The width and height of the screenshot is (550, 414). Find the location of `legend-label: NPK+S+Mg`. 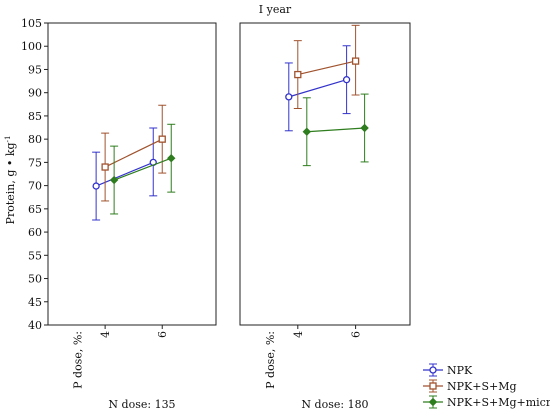

legend-label: NPK+S+Mg is located at coordinates (482, 386).